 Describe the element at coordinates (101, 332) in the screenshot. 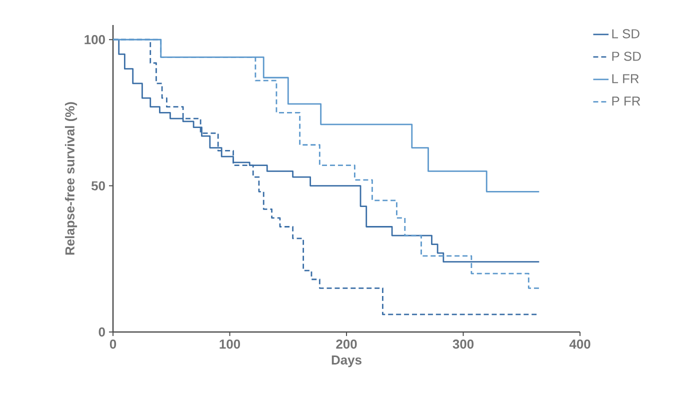

I see `y-tick-label: 0` at that location.